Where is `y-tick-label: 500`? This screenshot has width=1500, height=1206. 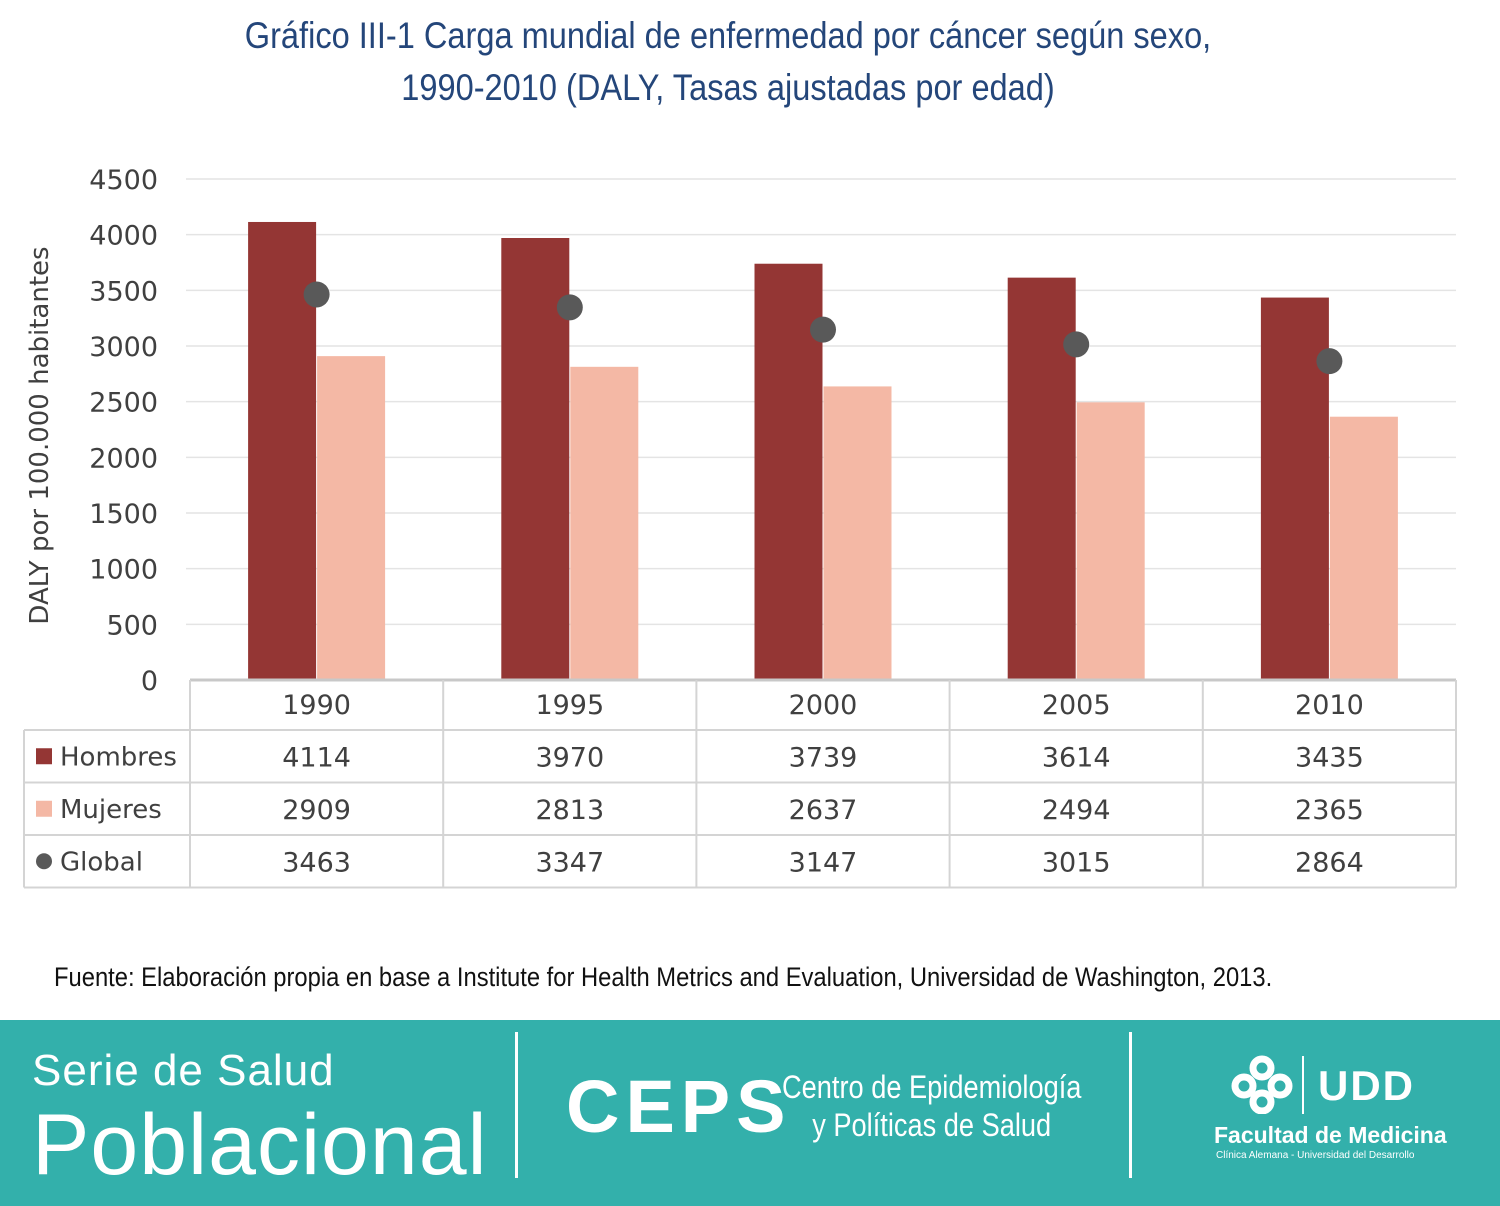 y-tick-label: 500 is located at coordinates (132, 625).